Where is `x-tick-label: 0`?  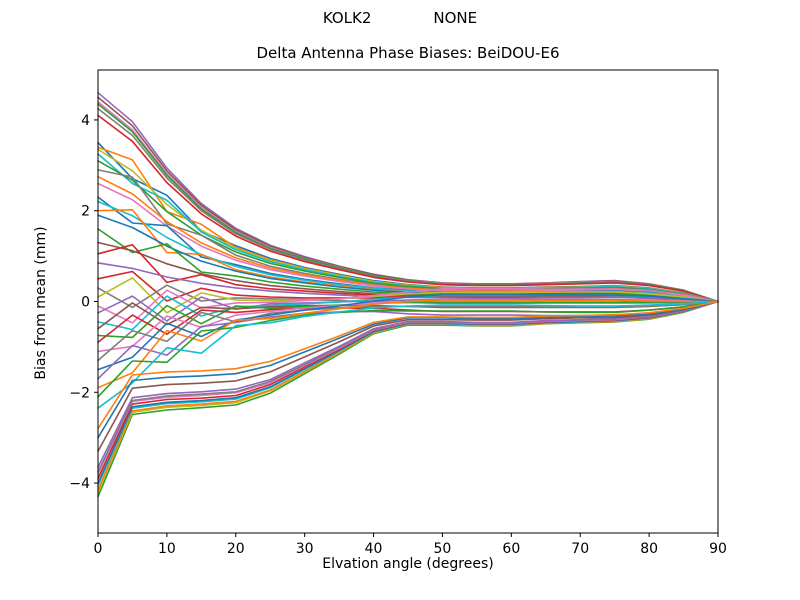
x-tick-label: 0 is located at coordinates (98, 549).